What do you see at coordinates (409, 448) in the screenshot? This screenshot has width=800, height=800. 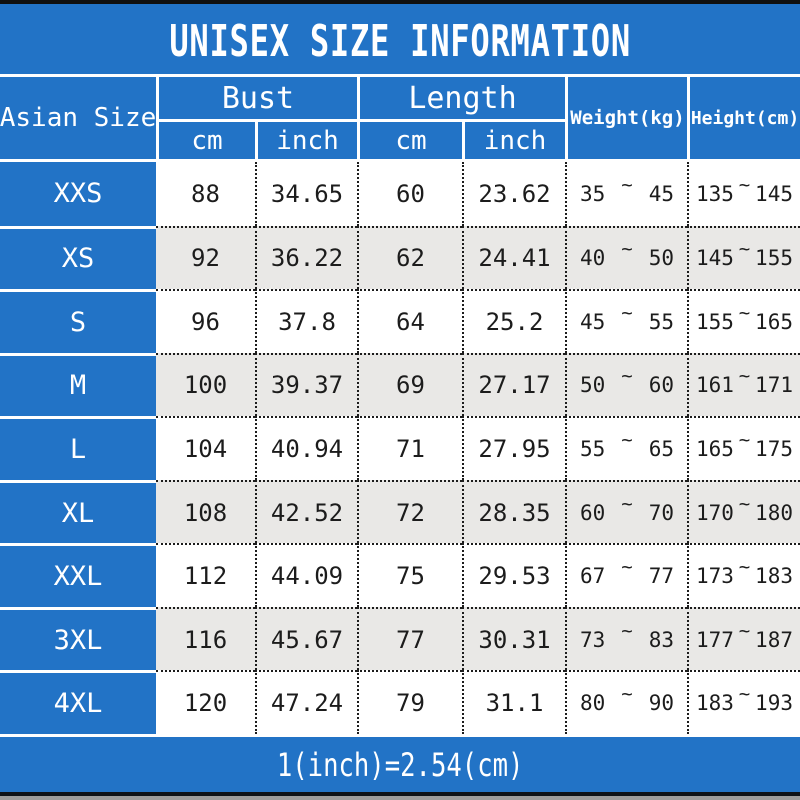 I see `length-cm-value: 71` at bounding box center [409, 448].